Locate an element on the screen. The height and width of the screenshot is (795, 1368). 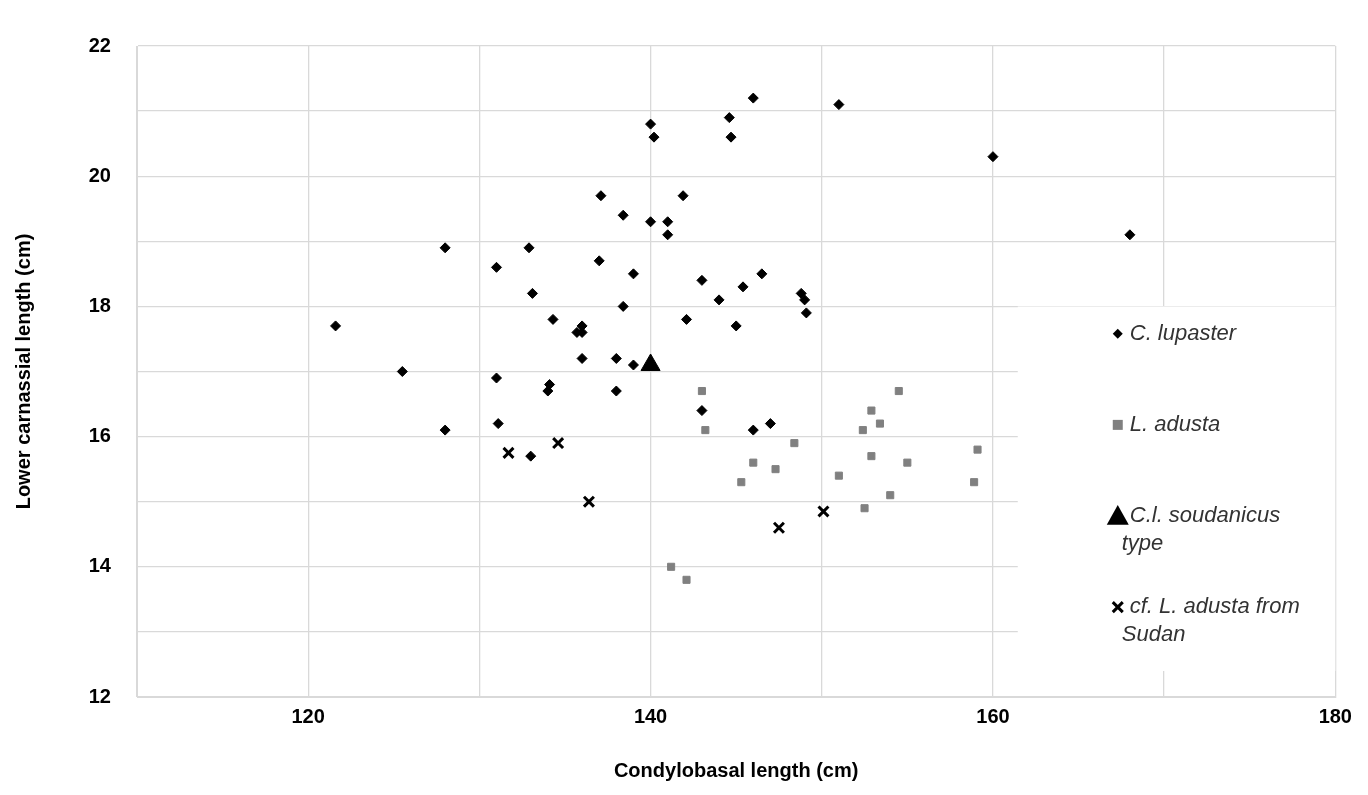
y-tick-label: 22 is located at coordinates (99, 44).